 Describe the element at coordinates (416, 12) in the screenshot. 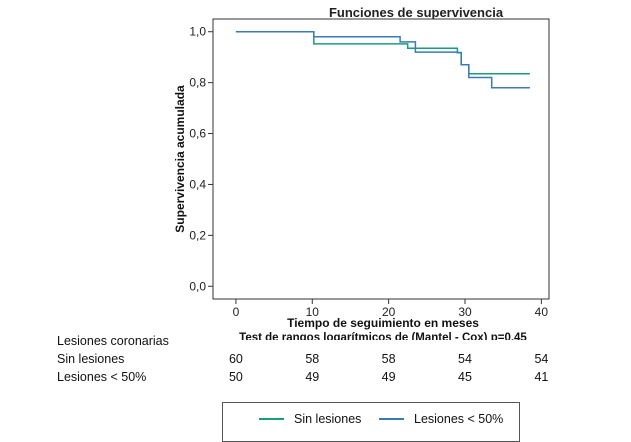

I see `chart-title: Funciones de supervivencia` at that location.